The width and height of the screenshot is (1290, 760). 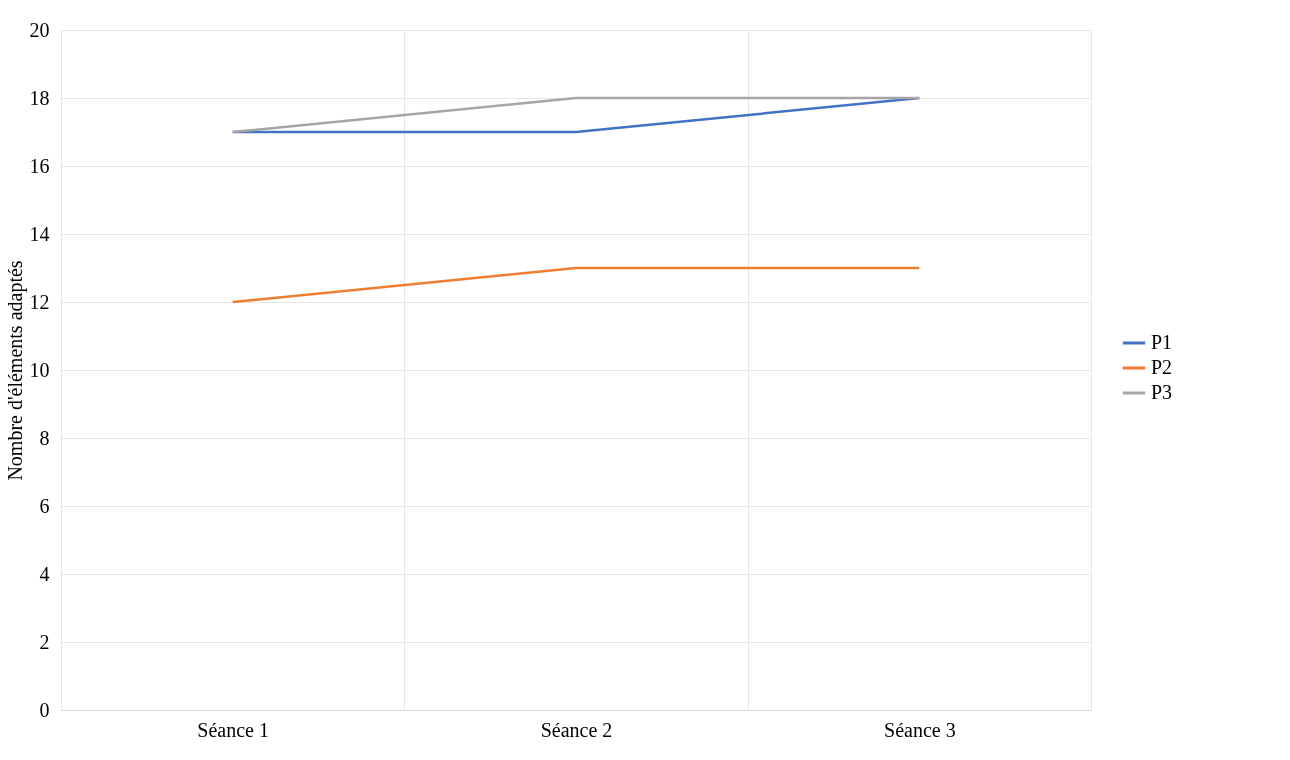 I want to click on legend-label: P1, so click(x=1162, y=342).